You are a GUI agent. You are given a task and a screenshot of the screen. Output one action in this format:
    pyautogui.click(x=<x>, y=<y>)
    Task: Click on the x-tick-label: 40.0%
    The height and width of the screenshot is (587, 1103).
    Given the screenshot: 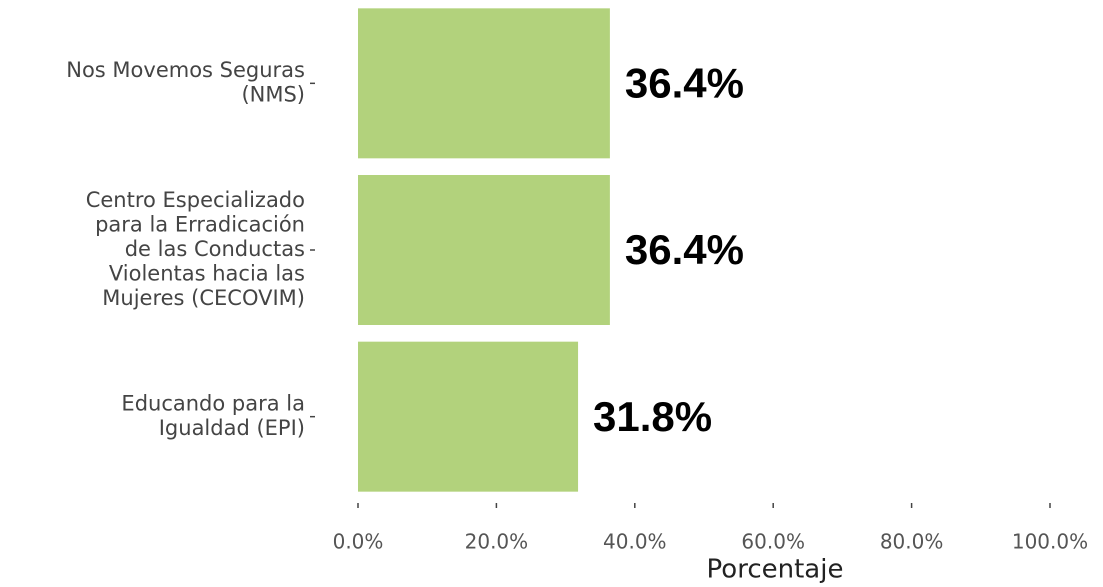 What is the action you would take?
    pyautogui.click(x=635, y=542)
    